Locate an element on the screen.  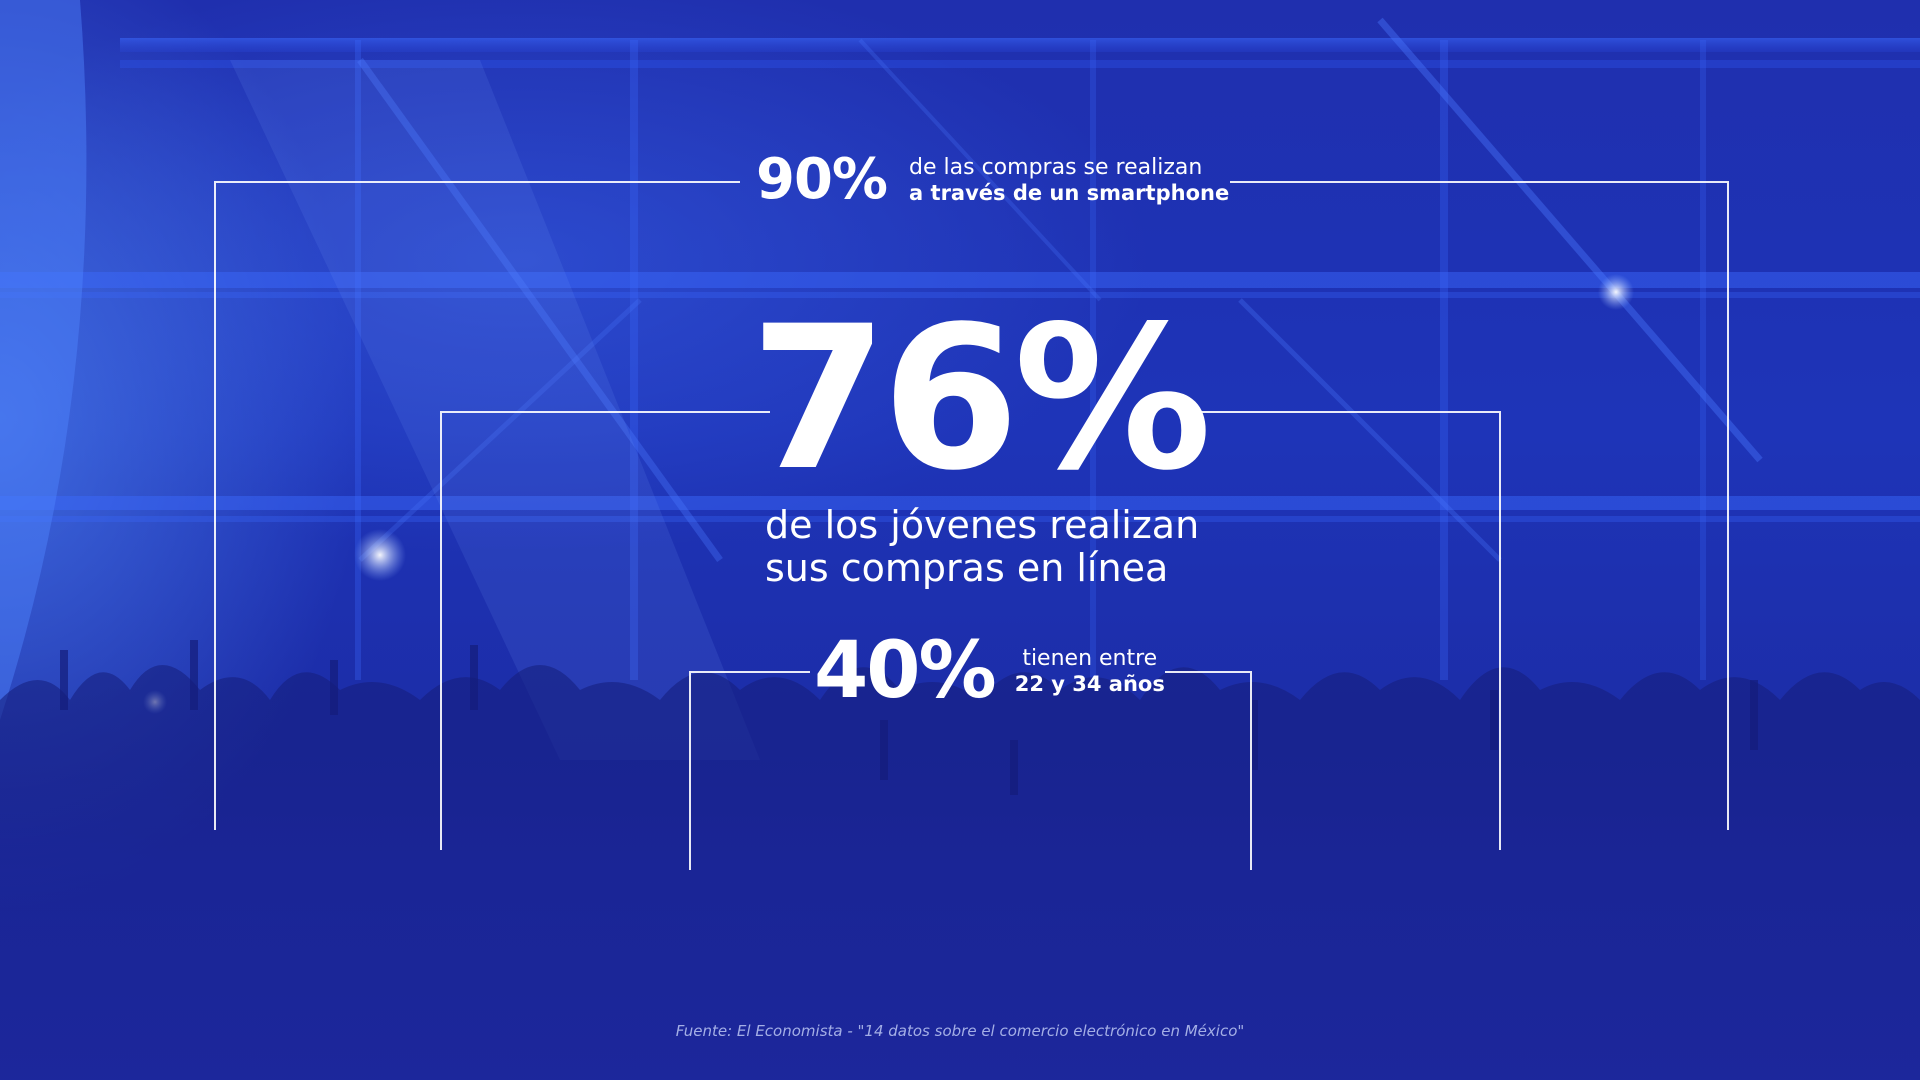
frame-inner is located at coordinates (970, 770).